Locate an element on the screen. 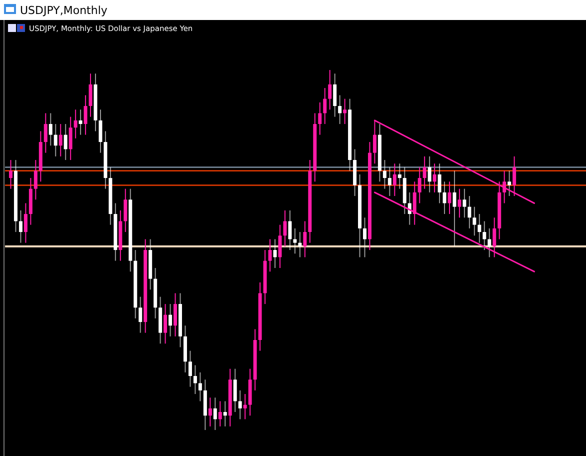 The image size is (586, 456). chart-title: USDJPY,Monthly is located at coordinates (64, 10).